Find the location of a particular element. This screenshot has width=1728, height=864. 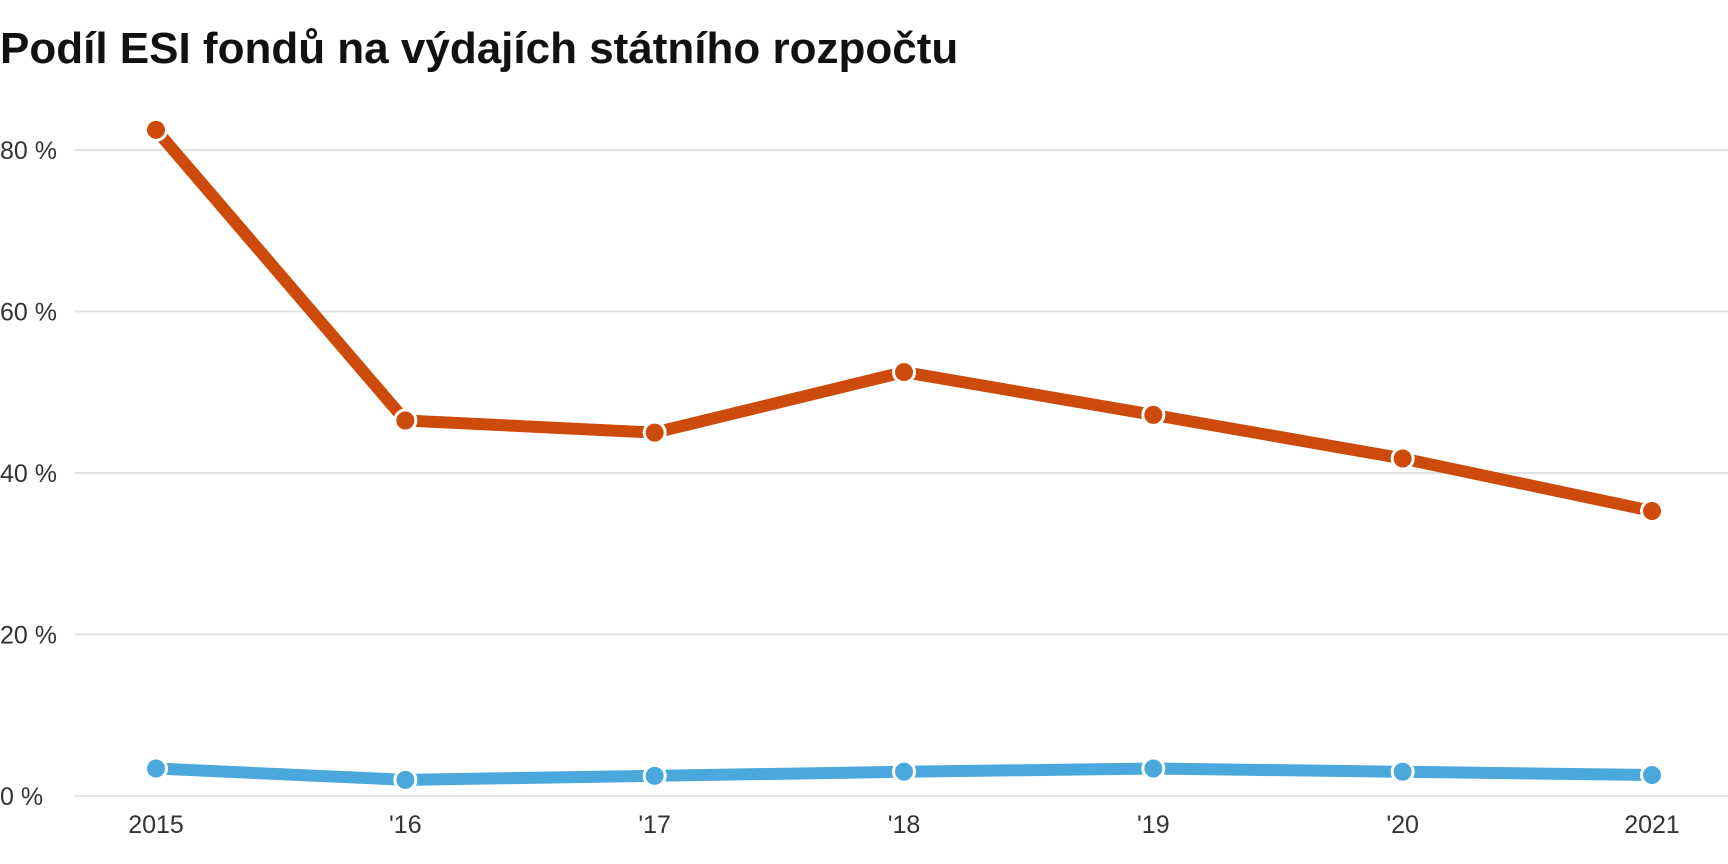

y-tick-label-80: 80 % is located at coordinates (28, 151).